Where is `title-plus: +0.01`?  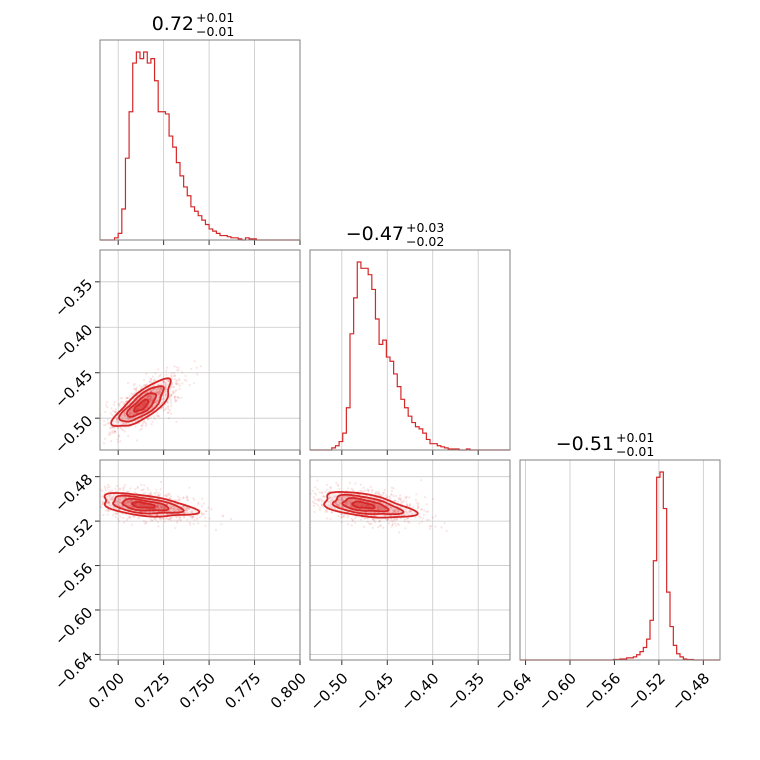
title-plus: +0.01 is located at coordinates (215, 17).